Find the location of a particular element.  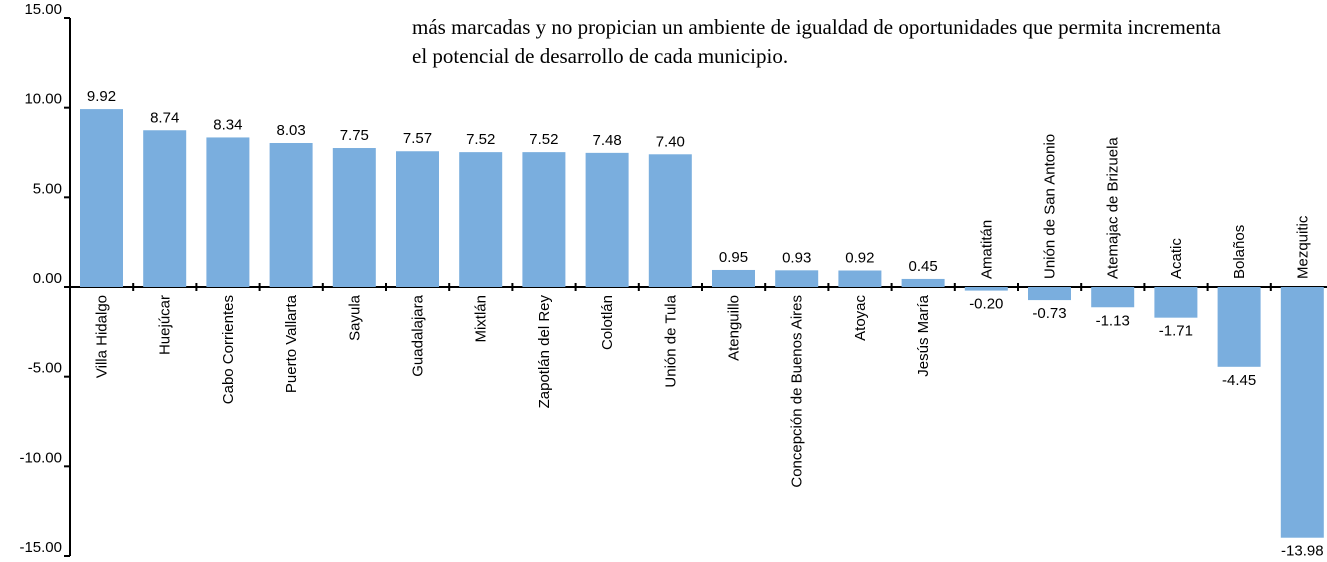

value-label: 0.92 is located at coordinates (859, 258).